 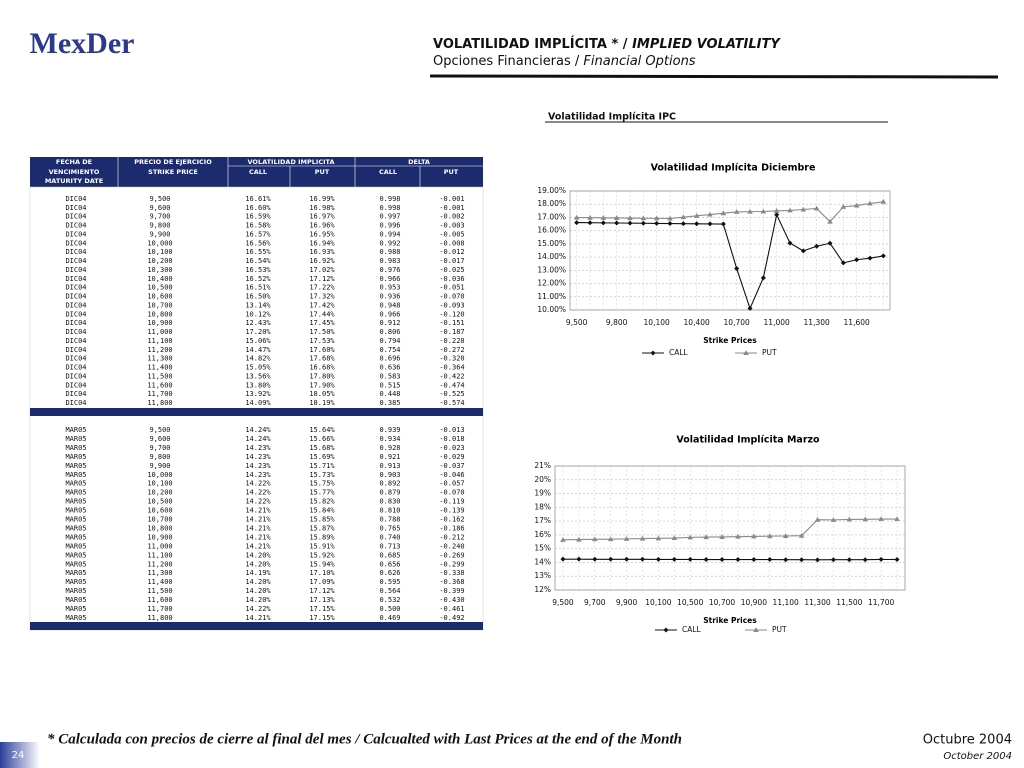 I want to click on y-tick-label: 18%, so click(x=542, y=506).